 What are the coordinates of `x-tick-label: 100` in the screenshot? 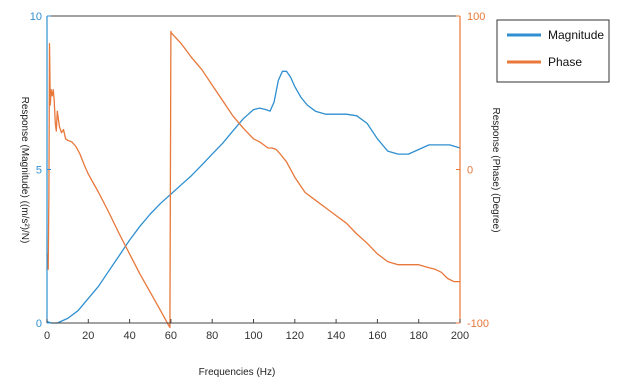 It's located at (253, 336).